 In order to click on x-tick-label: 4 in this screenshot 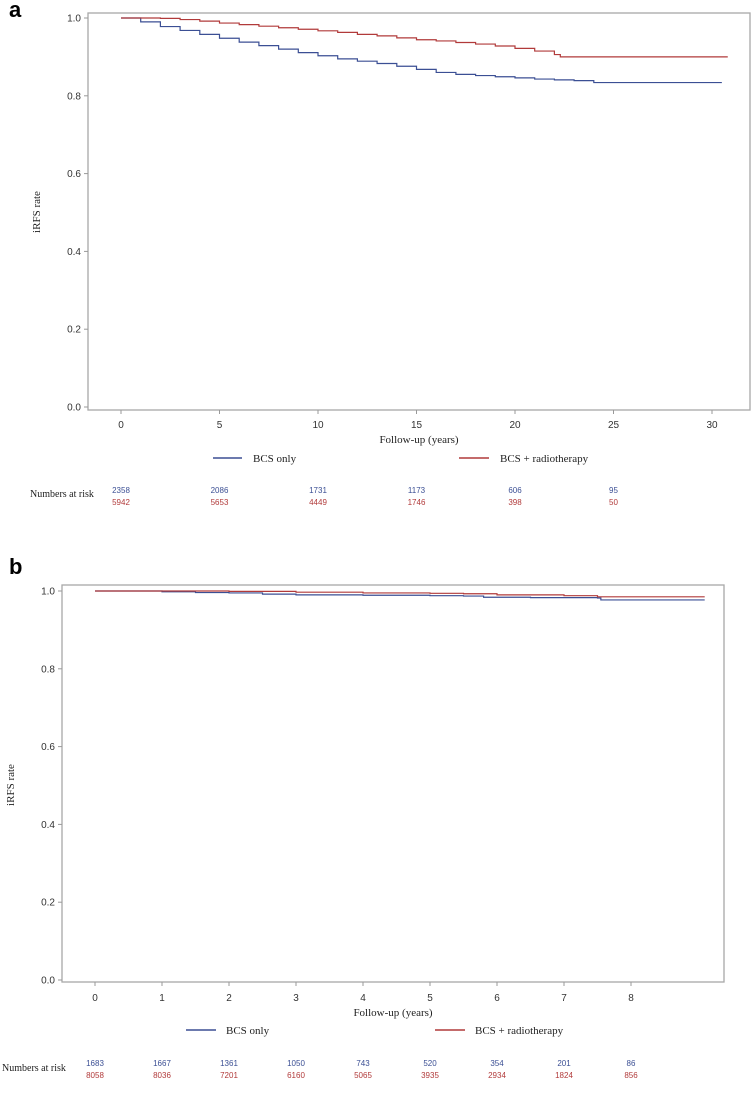, I will do `click(363, 998)`.